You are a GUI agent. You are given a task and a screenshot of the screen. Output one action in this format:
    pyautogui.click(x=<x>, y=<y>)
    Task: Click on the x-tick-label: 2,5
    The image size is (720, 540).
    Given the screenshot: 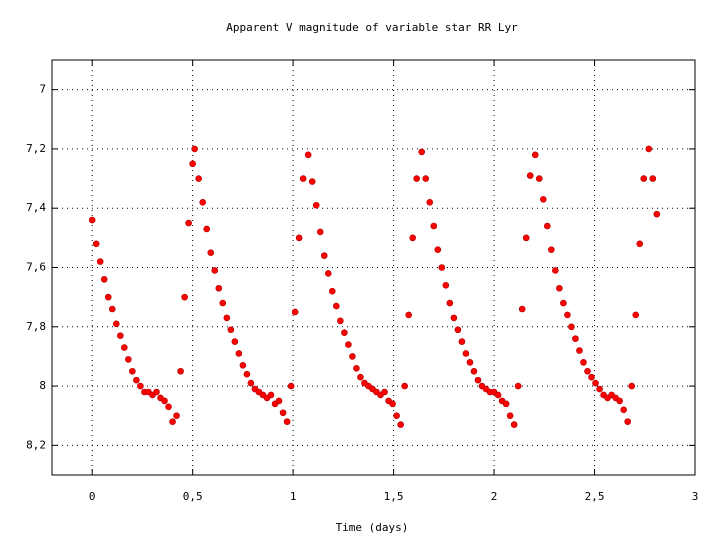 What is the action you would take?
    pyautogui.click(x=595, y=496)
    